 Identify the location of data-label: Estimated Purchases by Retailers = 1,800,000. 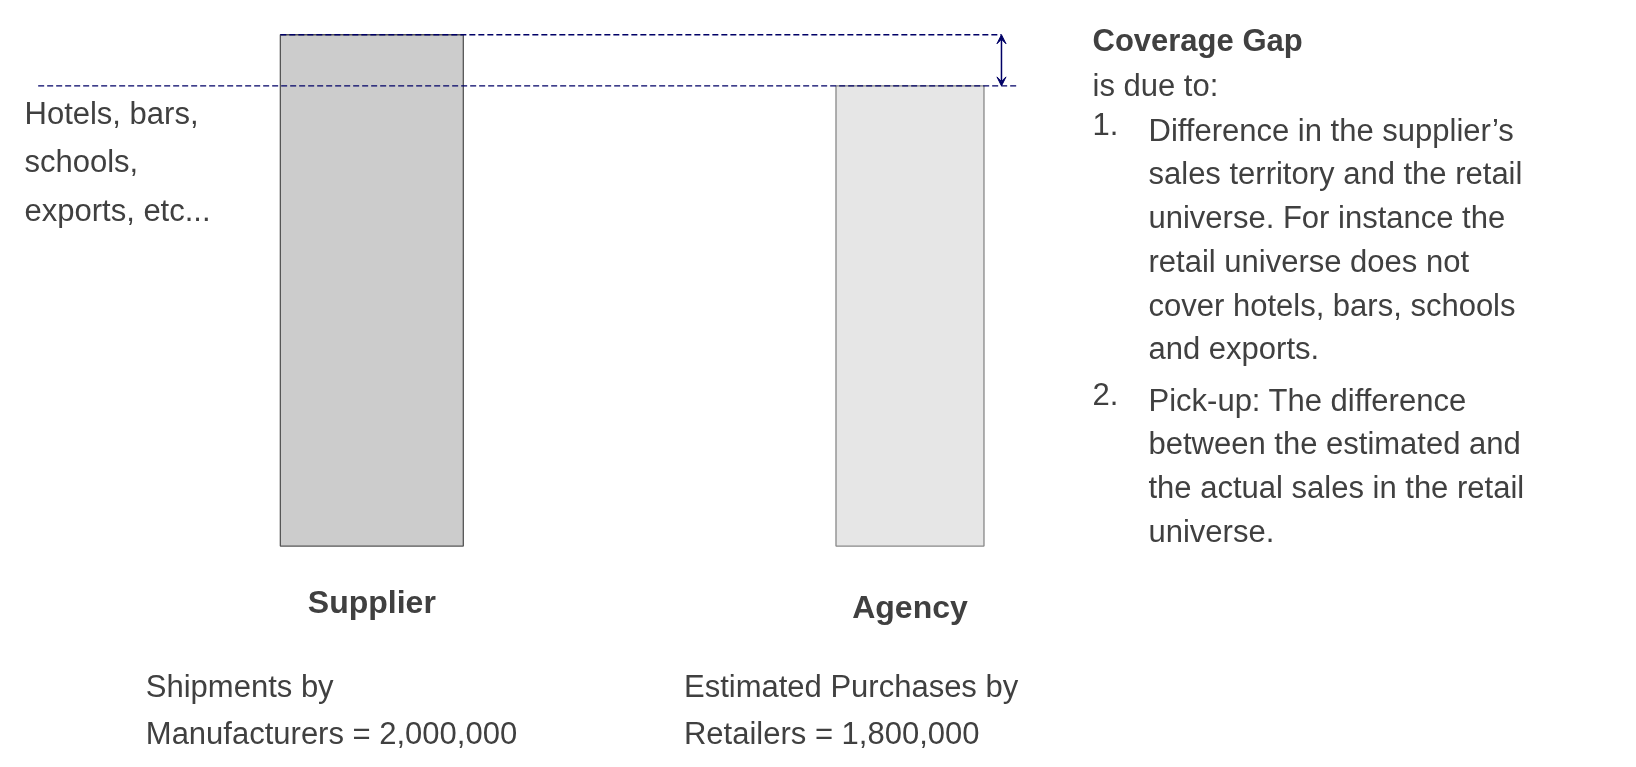
(851, 710).